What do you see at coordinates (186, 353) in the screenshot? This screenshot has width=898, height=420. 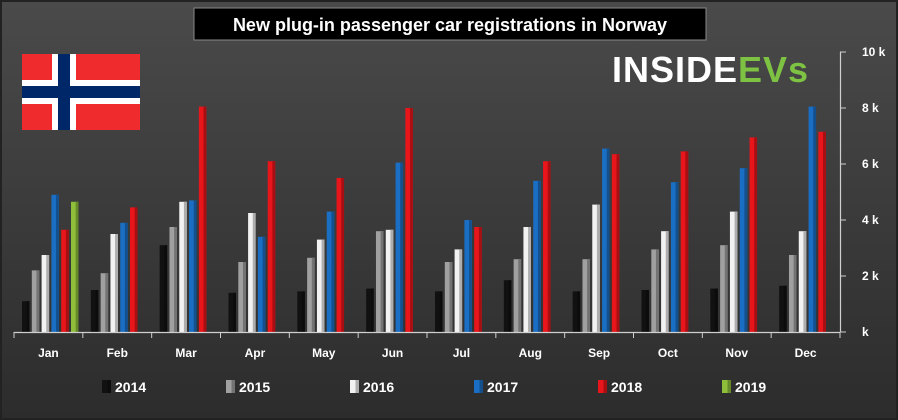 I see `x-tick-label-Mar: Mar` at bounding box center [186, 353].